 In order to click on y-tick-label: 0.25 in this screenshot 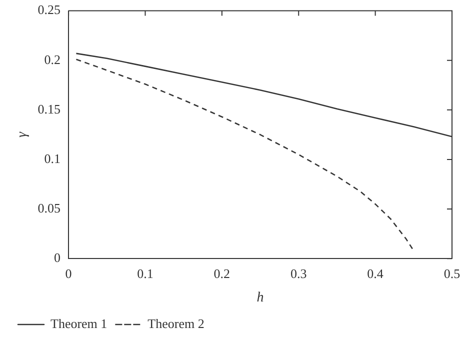, I will do `click(49, 10)`.